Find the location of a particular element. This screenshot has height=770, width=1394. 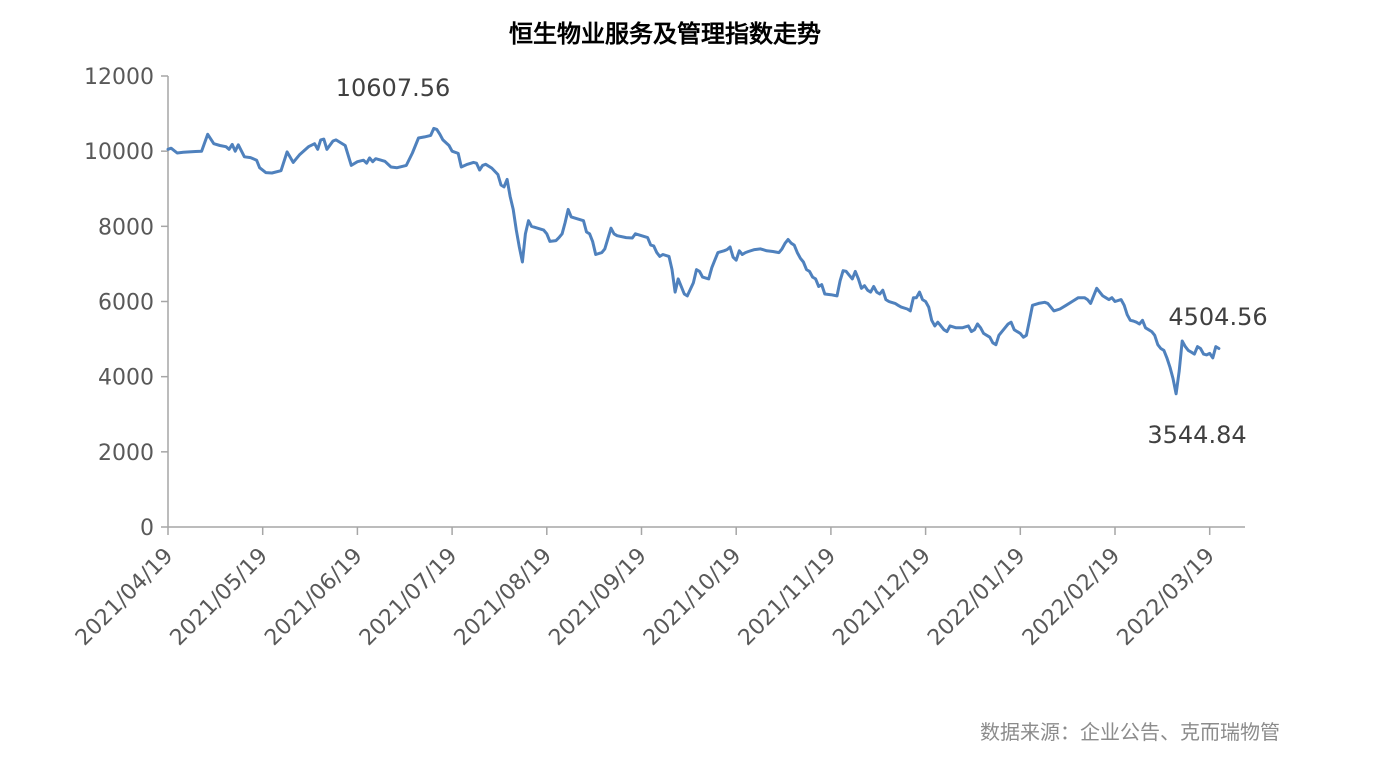

y-tick-label: 0 is located at coordinates (147, 528).